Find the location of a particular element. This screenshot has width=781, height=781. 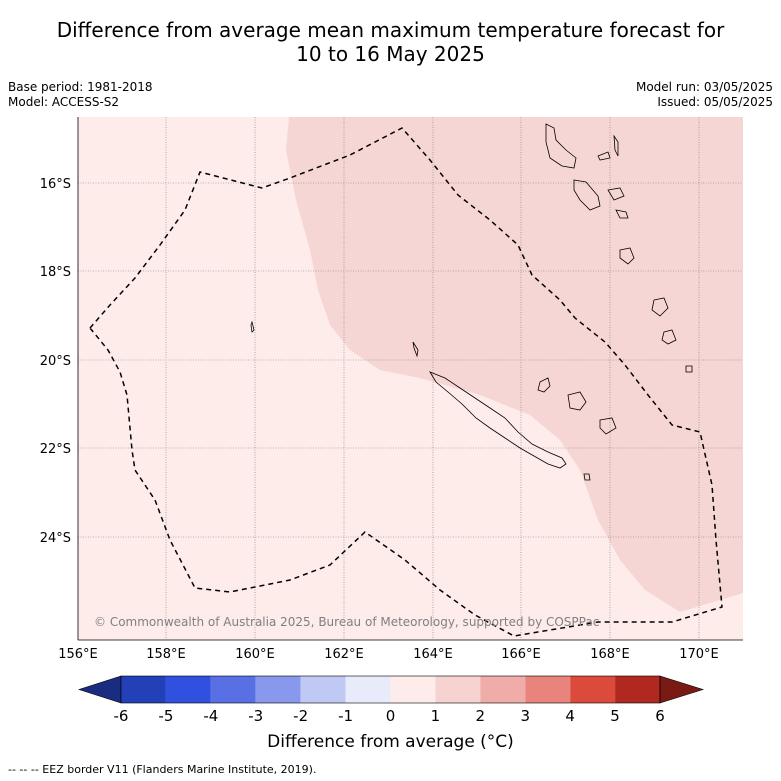

new-caledonia-island is located at coordinates (498, 420).